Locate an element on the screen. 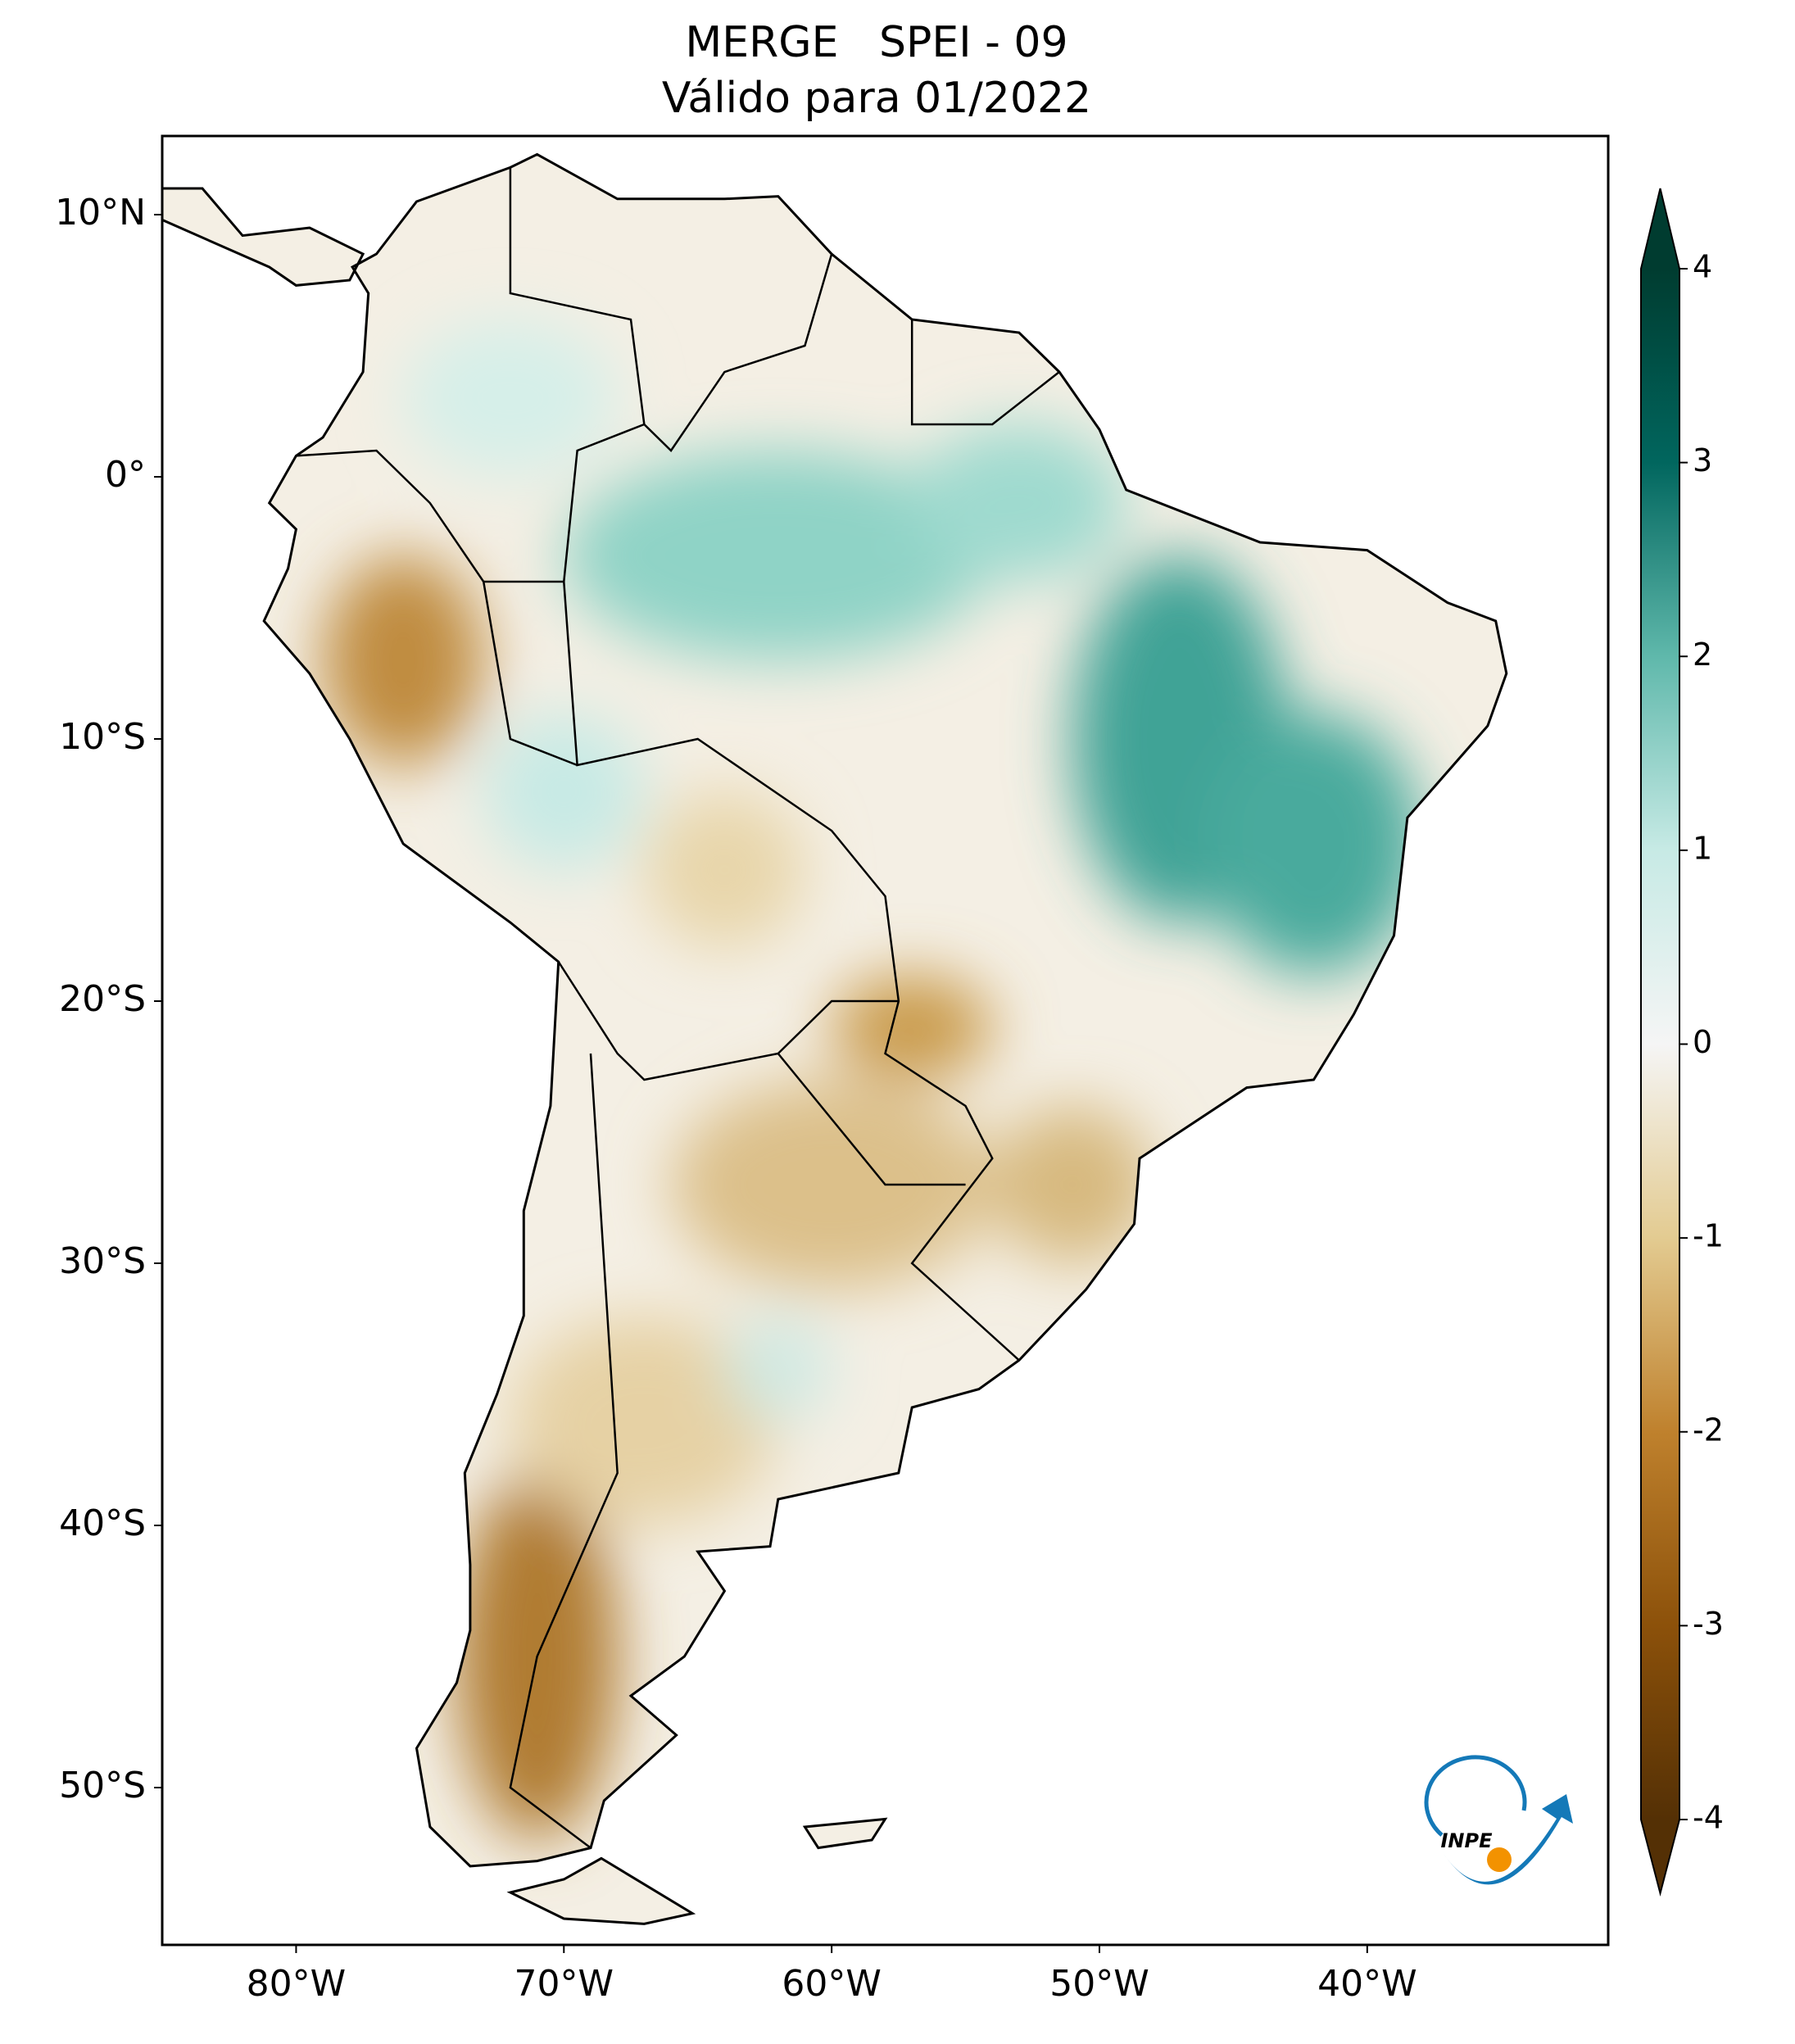  y-tick-label: 30°S is located at coordinates (102, 1261).